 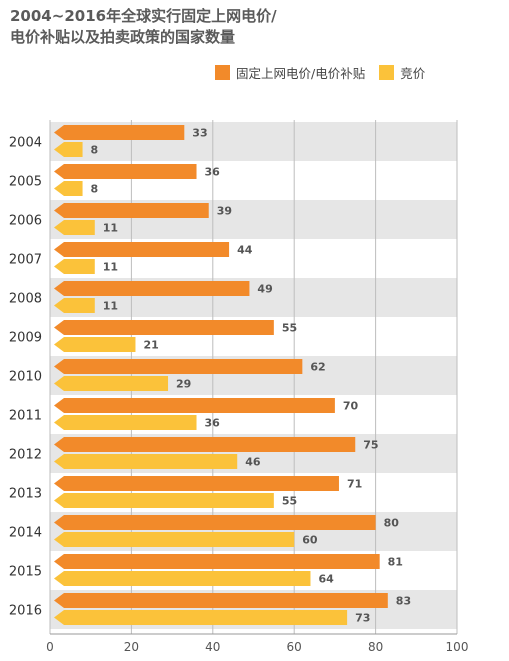 What do you see at coordinates (362, 618) in the screenshot?
I see `data-label-auction-2016: 73` at bounding box center [362, 618].